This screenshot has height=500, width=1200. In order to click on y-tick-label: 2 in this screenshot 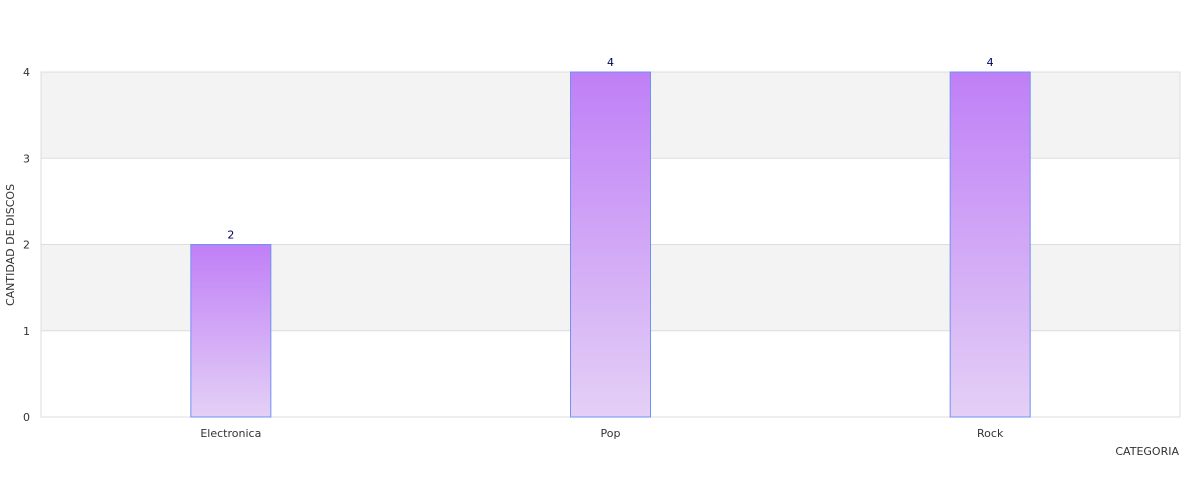, I will do `click(26, 245)`.